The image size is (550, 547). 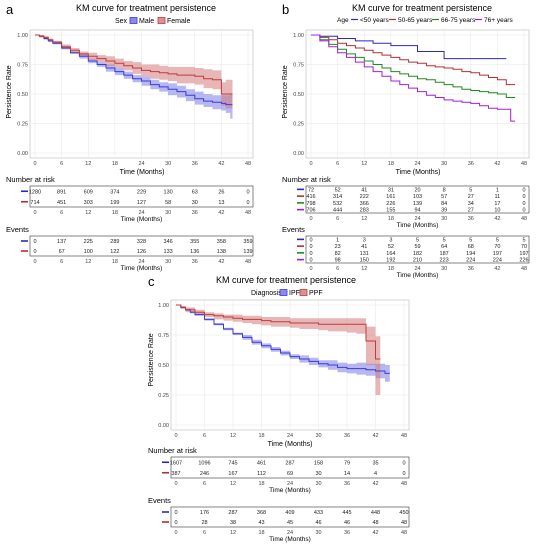 What do you see at coordinates (88, 242) in the screenshot?
I see `panel-a-events-cell: 225` at bounding box center [88, 242].